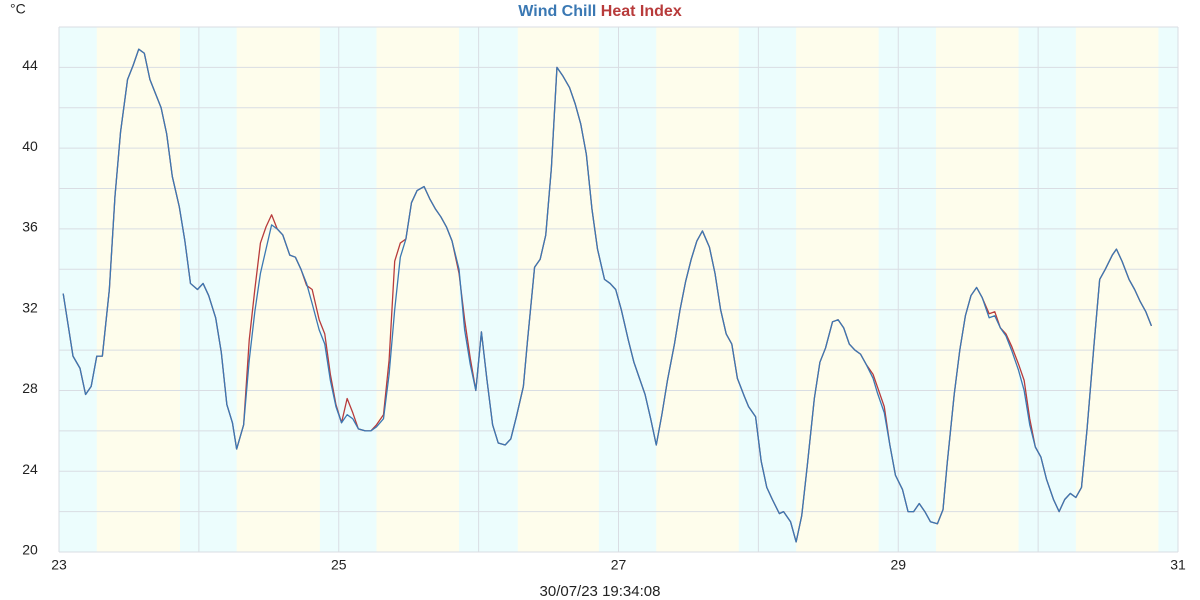 Image resolution: width=1200 pixels, height=600 pixels. What do you see at coordinates (557, 11) in the screenshot?
I see `legend-entry: Wind Chill` at bounding box center [557, 11].